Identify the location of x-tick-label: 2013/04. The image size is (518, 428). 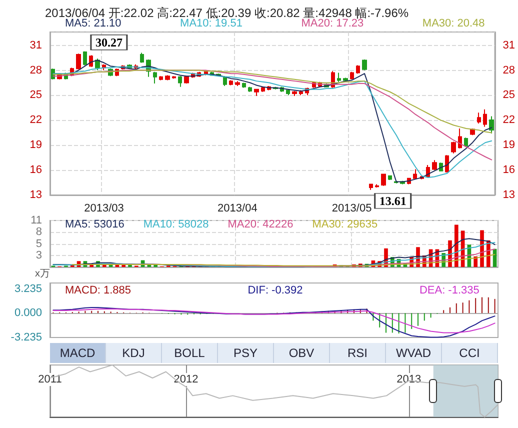
(238, 208).